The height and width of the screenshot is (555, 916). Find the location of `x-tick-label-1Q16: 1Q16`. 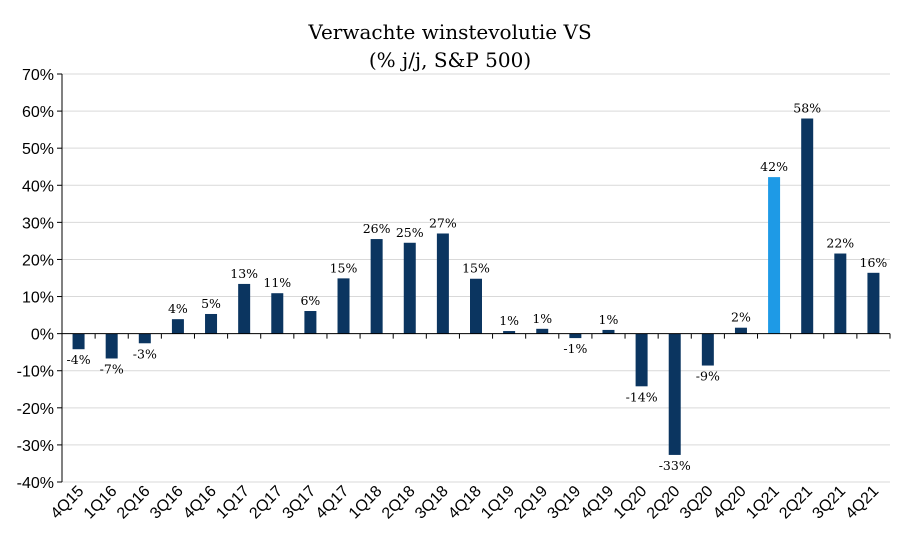

x-tick-label-1Q16: 1Q16 is located at coordinates (101, 503).